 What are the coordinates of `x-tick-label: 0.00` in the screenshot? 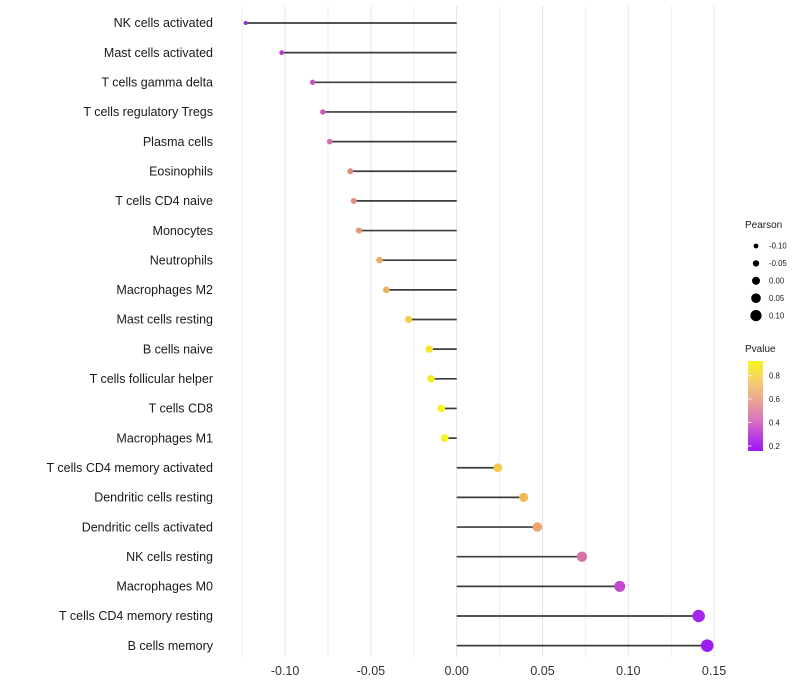 It's located at (457, 671).